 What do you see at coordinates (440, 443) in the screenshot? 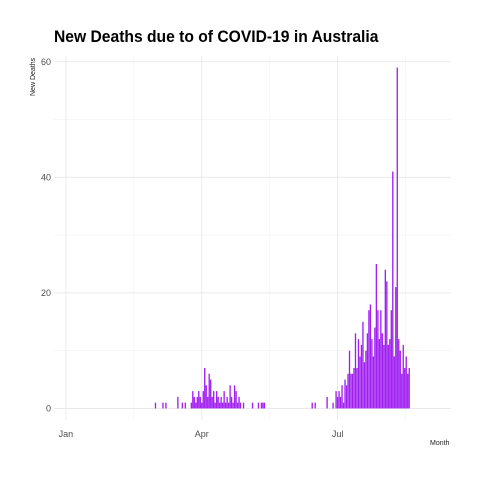
I see `x-axis-label: Month` at bounding box center [440, 443].